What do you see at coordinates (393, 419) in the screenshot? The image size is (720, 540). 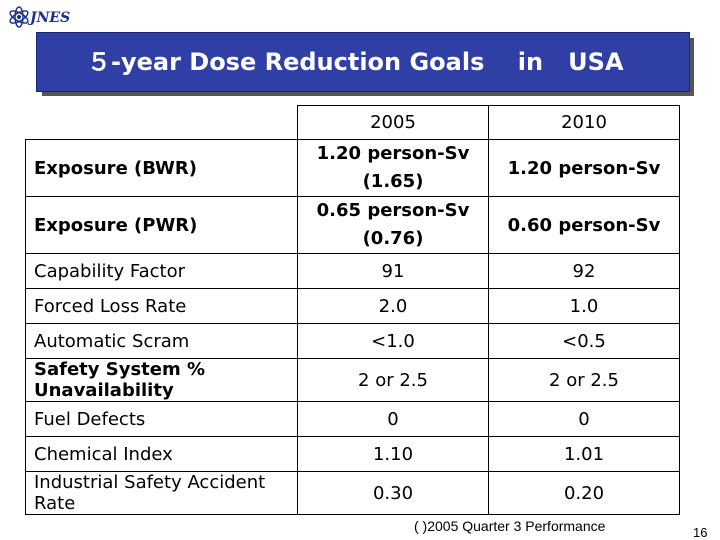 I see `value-2005: 0` at bounding box center [393, 419].